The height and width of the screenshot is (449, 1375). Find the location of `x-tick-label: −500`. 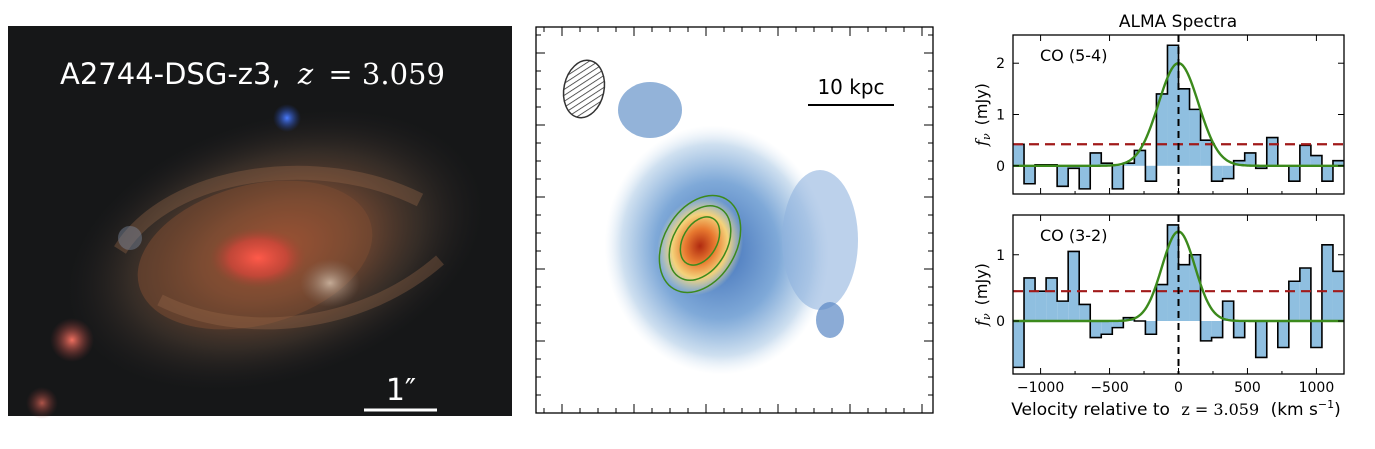

x-tick-label: −500 is located at coordinates (1109, 388).